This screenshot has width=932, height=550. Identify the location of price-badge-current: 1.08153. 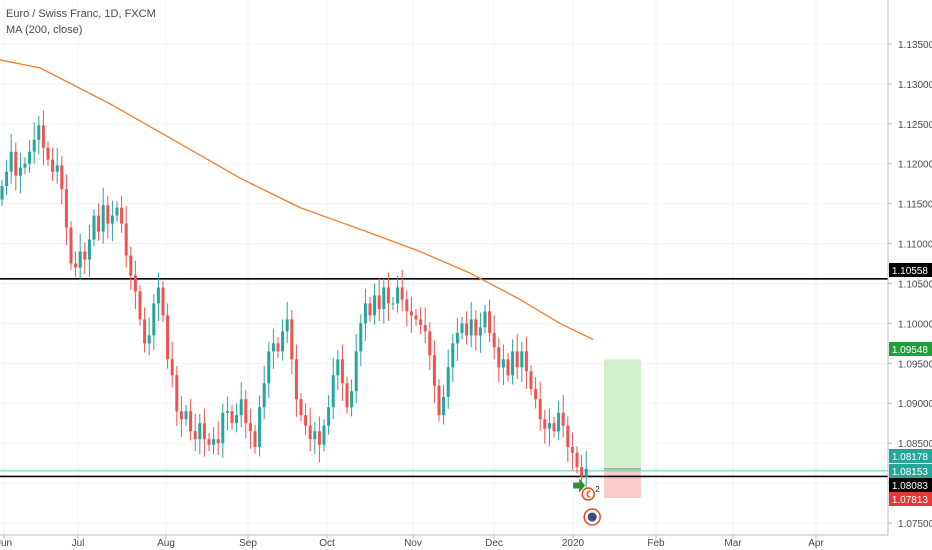
(910, 471).